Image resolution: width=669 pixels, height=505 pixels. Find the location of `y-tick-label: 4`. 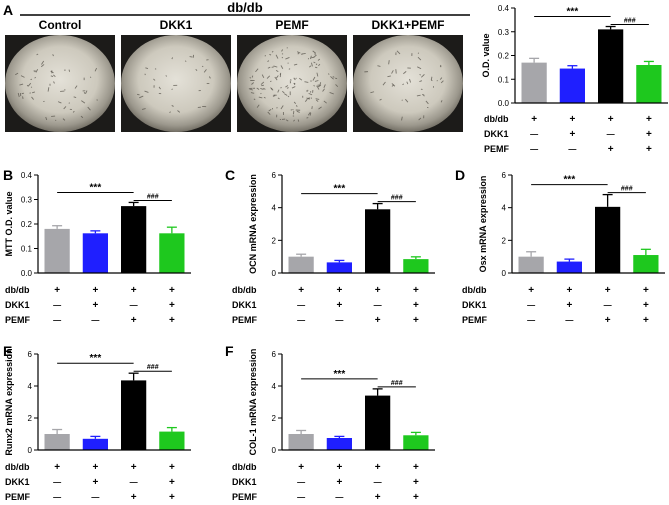

y-tick-label: 4 is located at coordinates (504, 208).